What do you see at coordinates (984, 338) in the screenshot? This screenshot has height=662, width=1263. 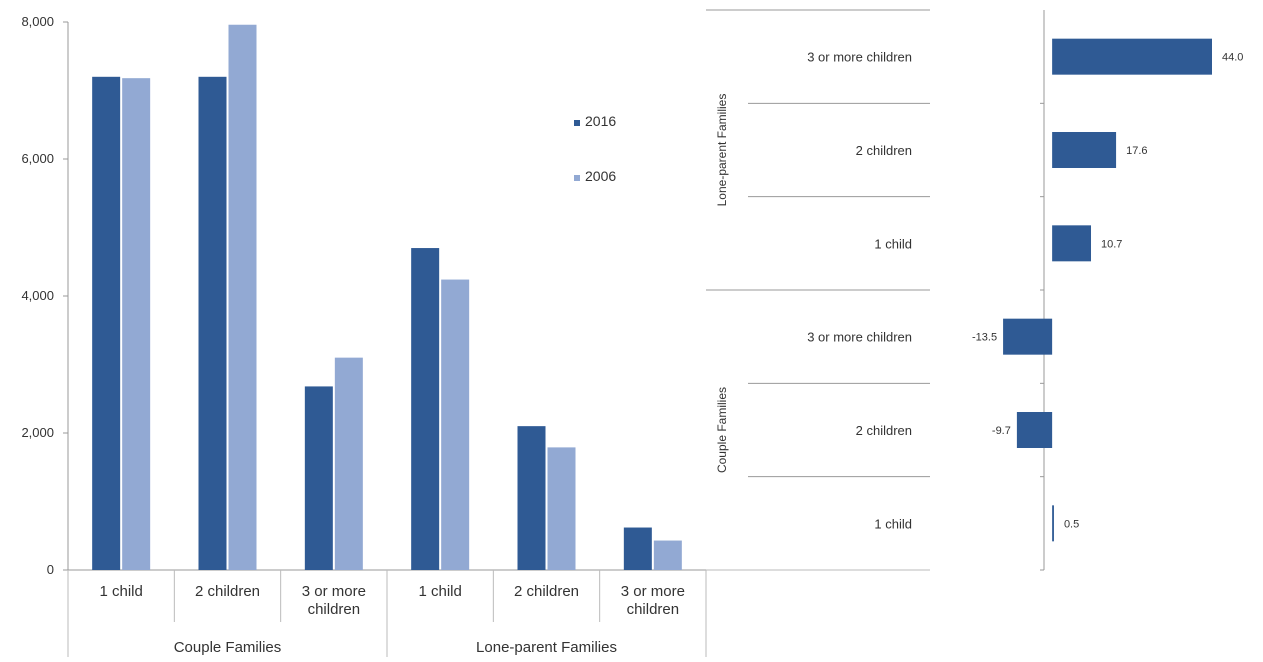 I see `data-label: -13.5` at bounding box center [984, 338].